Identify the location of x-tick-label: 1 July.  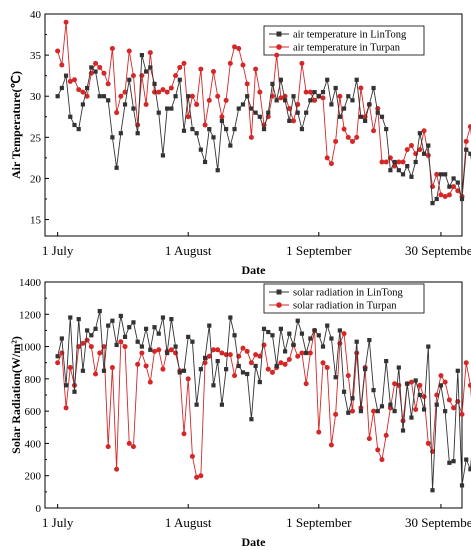
(58, 522).